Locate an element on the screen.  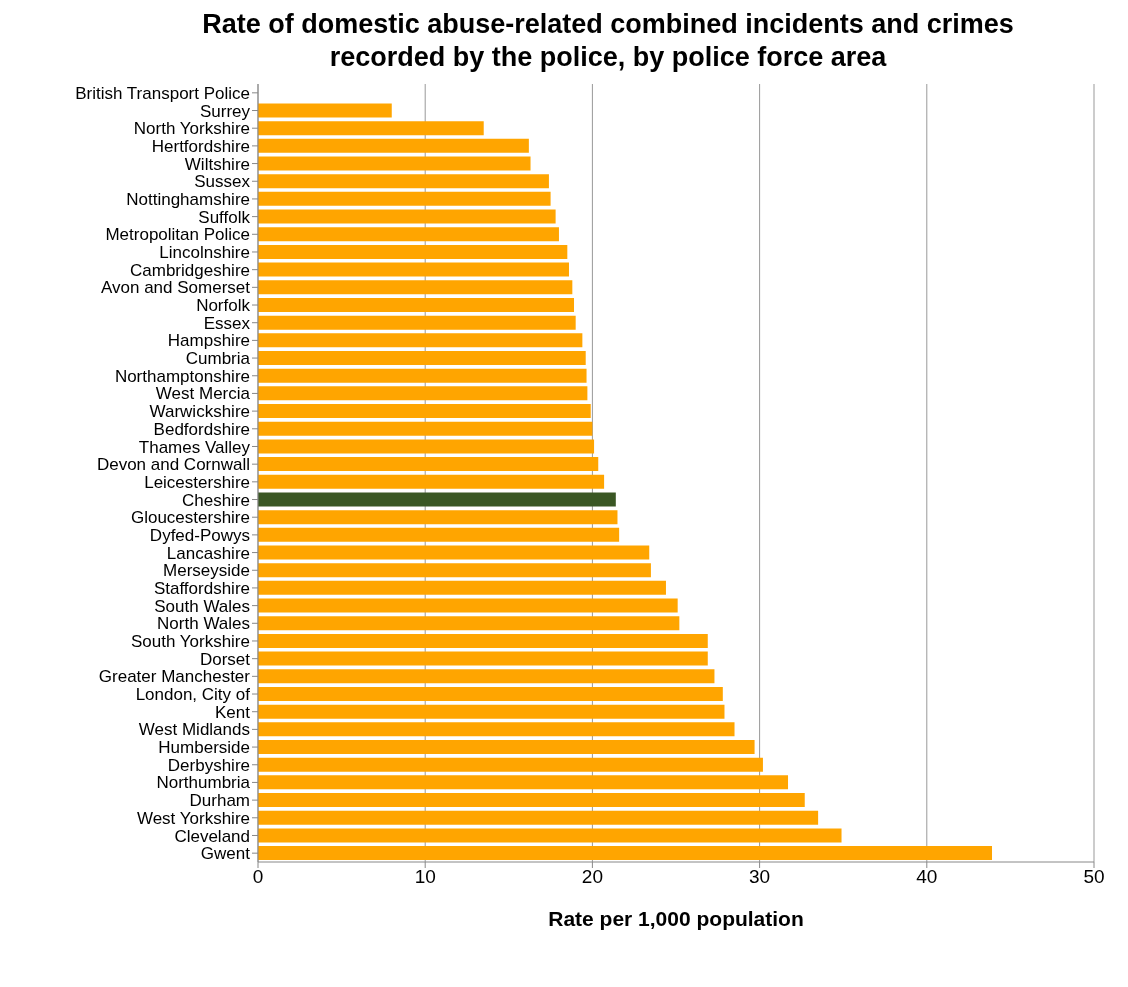
x-tick-label: 0 is located at coordinates (258, 877).